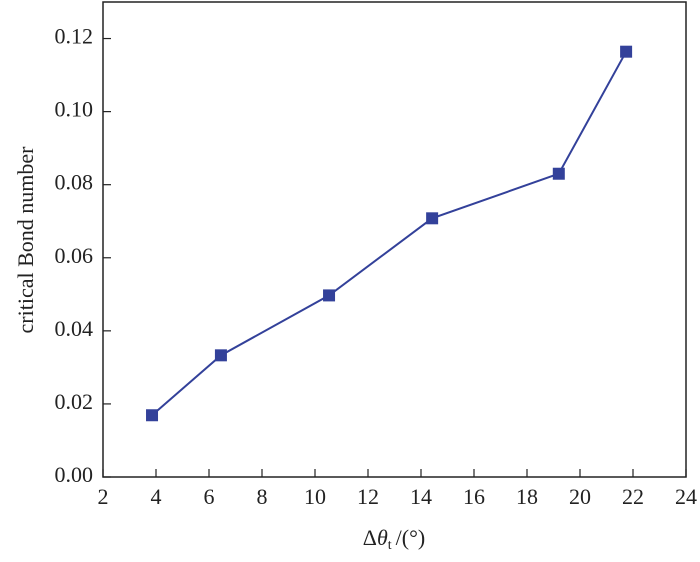 The height and width of the screenshot is (562, 700). Describe the element at coordinates (74, 255) in the screenshot. I see `y-tick-label: 0.06` at that location.